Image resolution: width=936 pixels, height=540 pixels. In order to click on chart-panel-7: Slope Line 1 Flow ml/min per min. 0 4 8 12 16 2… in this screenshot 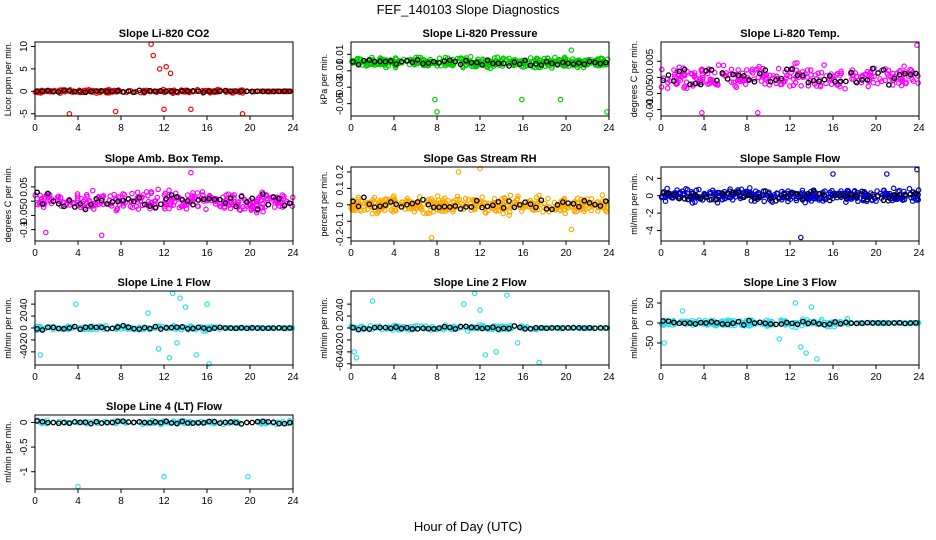, I will do `click(151, 330)`.